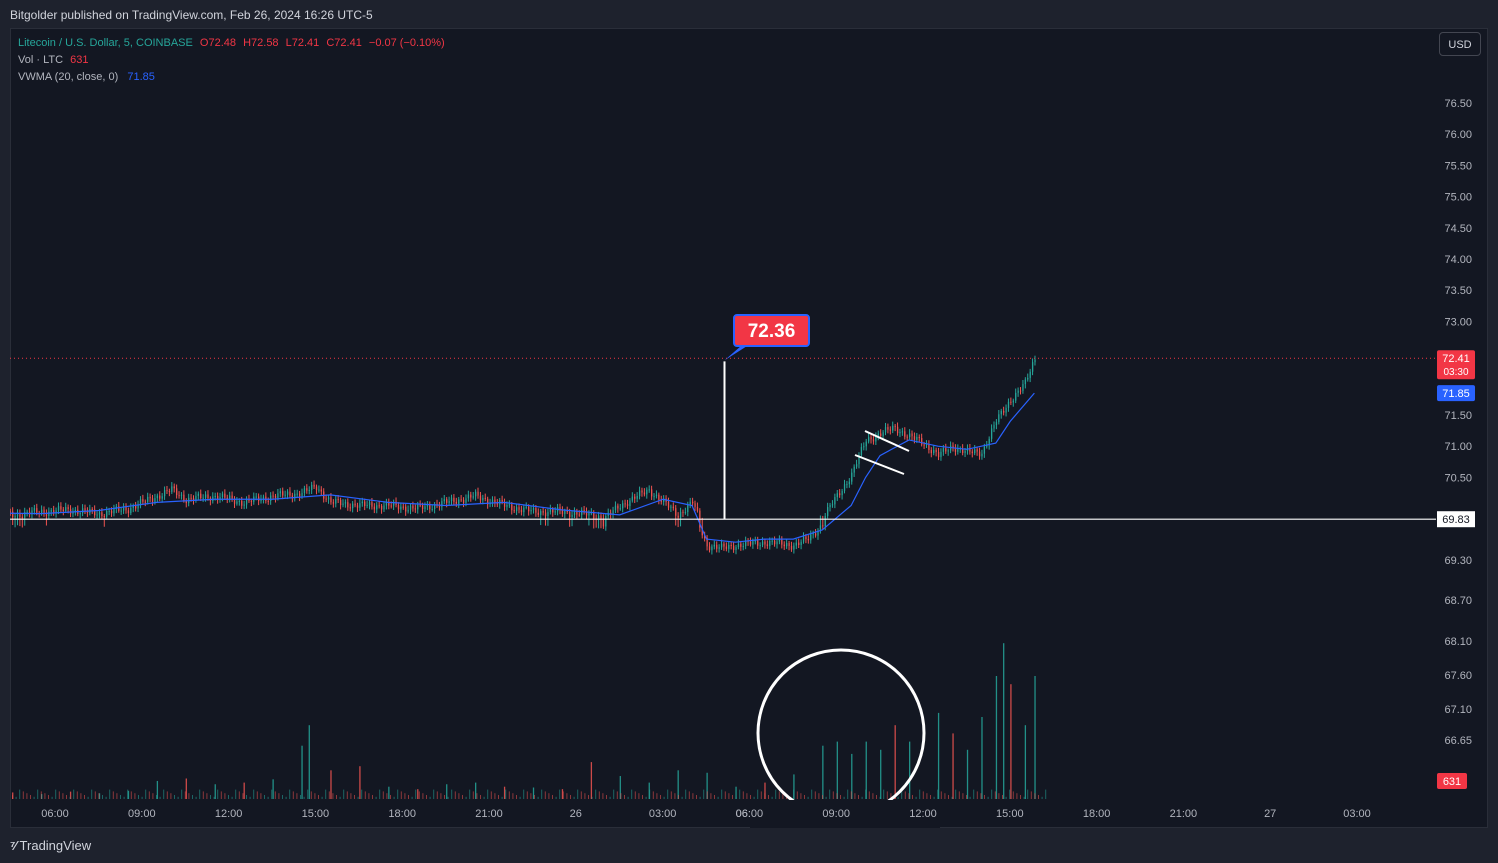 This screenshot has height=863, width=1498. What do you see at coordinates (1458, 447) in the screenshot?
I see `price-tick-label: 71.00` at bounding box center [1458, 447].